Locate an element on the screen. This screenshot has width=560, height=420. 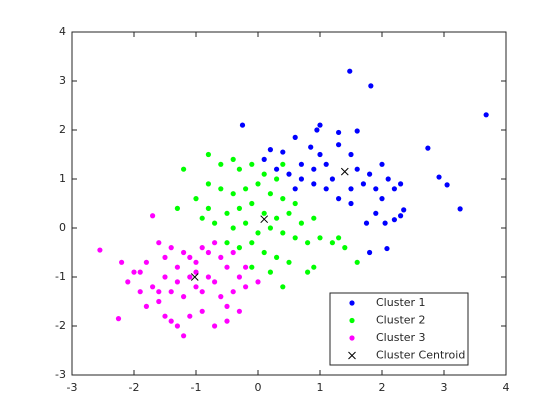
y-tick-label: 2 is located at coordinates (62, 129).